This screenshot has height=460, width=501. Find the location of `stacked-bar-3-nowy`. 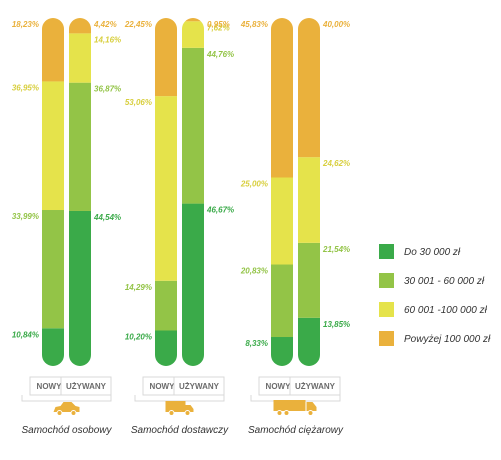

stacked-bar-3-nowy is located at coordinates (282, 192).